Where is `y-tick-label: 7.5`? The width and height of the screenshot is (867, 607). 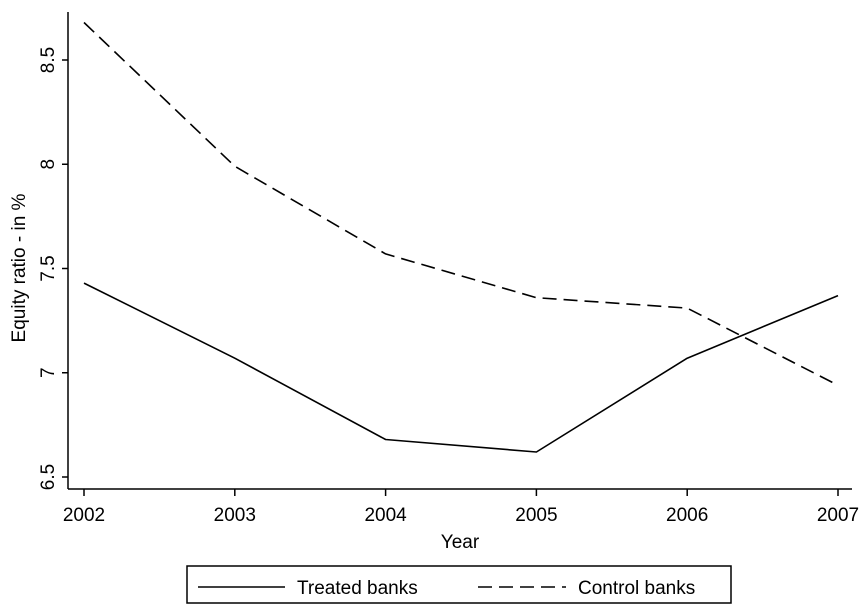 y-tick-label: 7.5 is located at coordinates (48, 268).